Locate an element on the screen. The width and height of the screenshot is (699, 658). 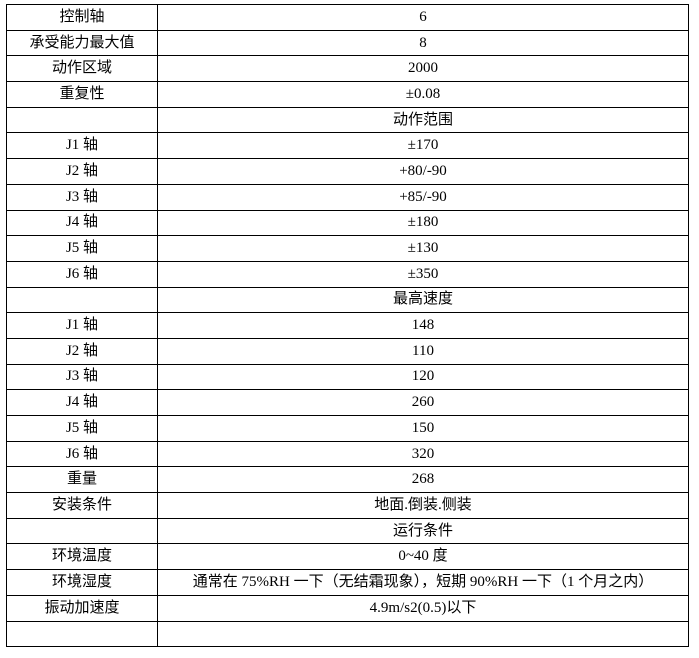
table-row: J6 轴 ±350 is located at coordinates (347, 274).